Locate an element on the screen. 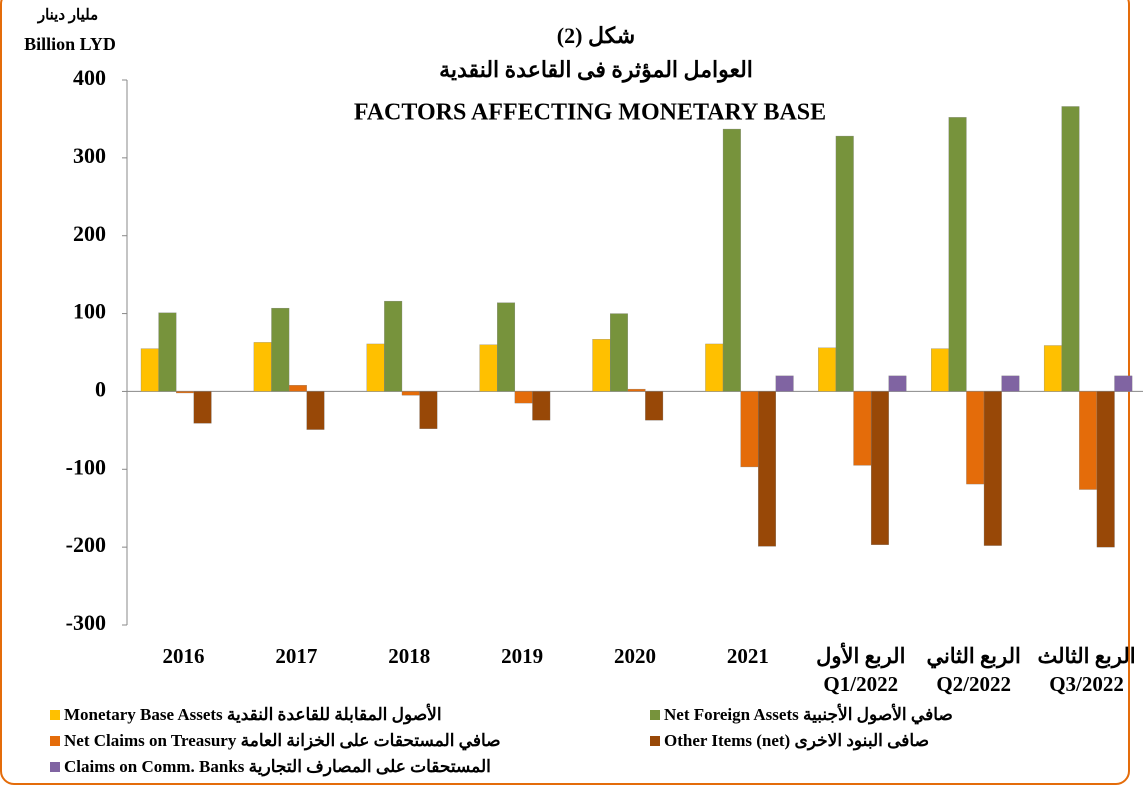 Image resolution: width=1144 pixels, height=790 pixels. x-tick-label: 2017 is located at coordinates (296, 656).